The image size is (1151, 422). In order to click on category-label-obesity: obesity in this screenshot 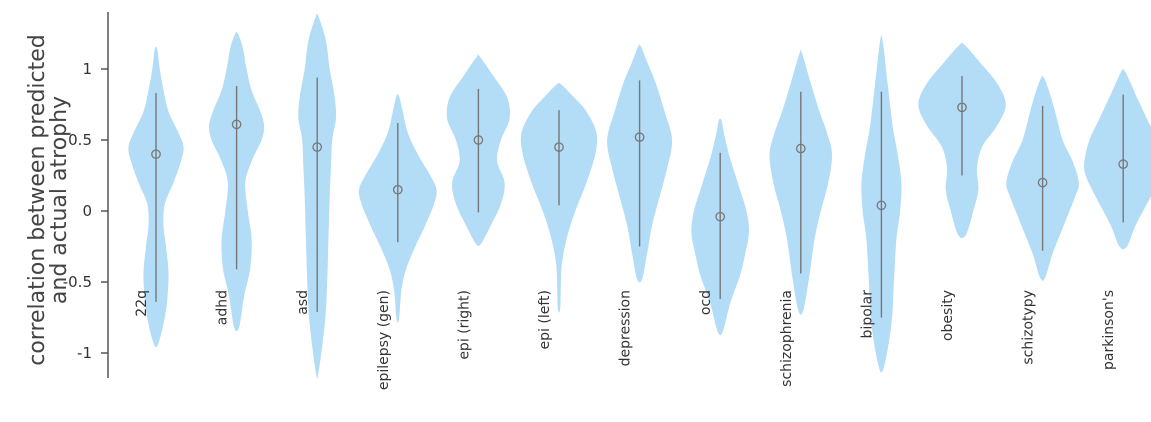, I will do `click(948, 315)`.